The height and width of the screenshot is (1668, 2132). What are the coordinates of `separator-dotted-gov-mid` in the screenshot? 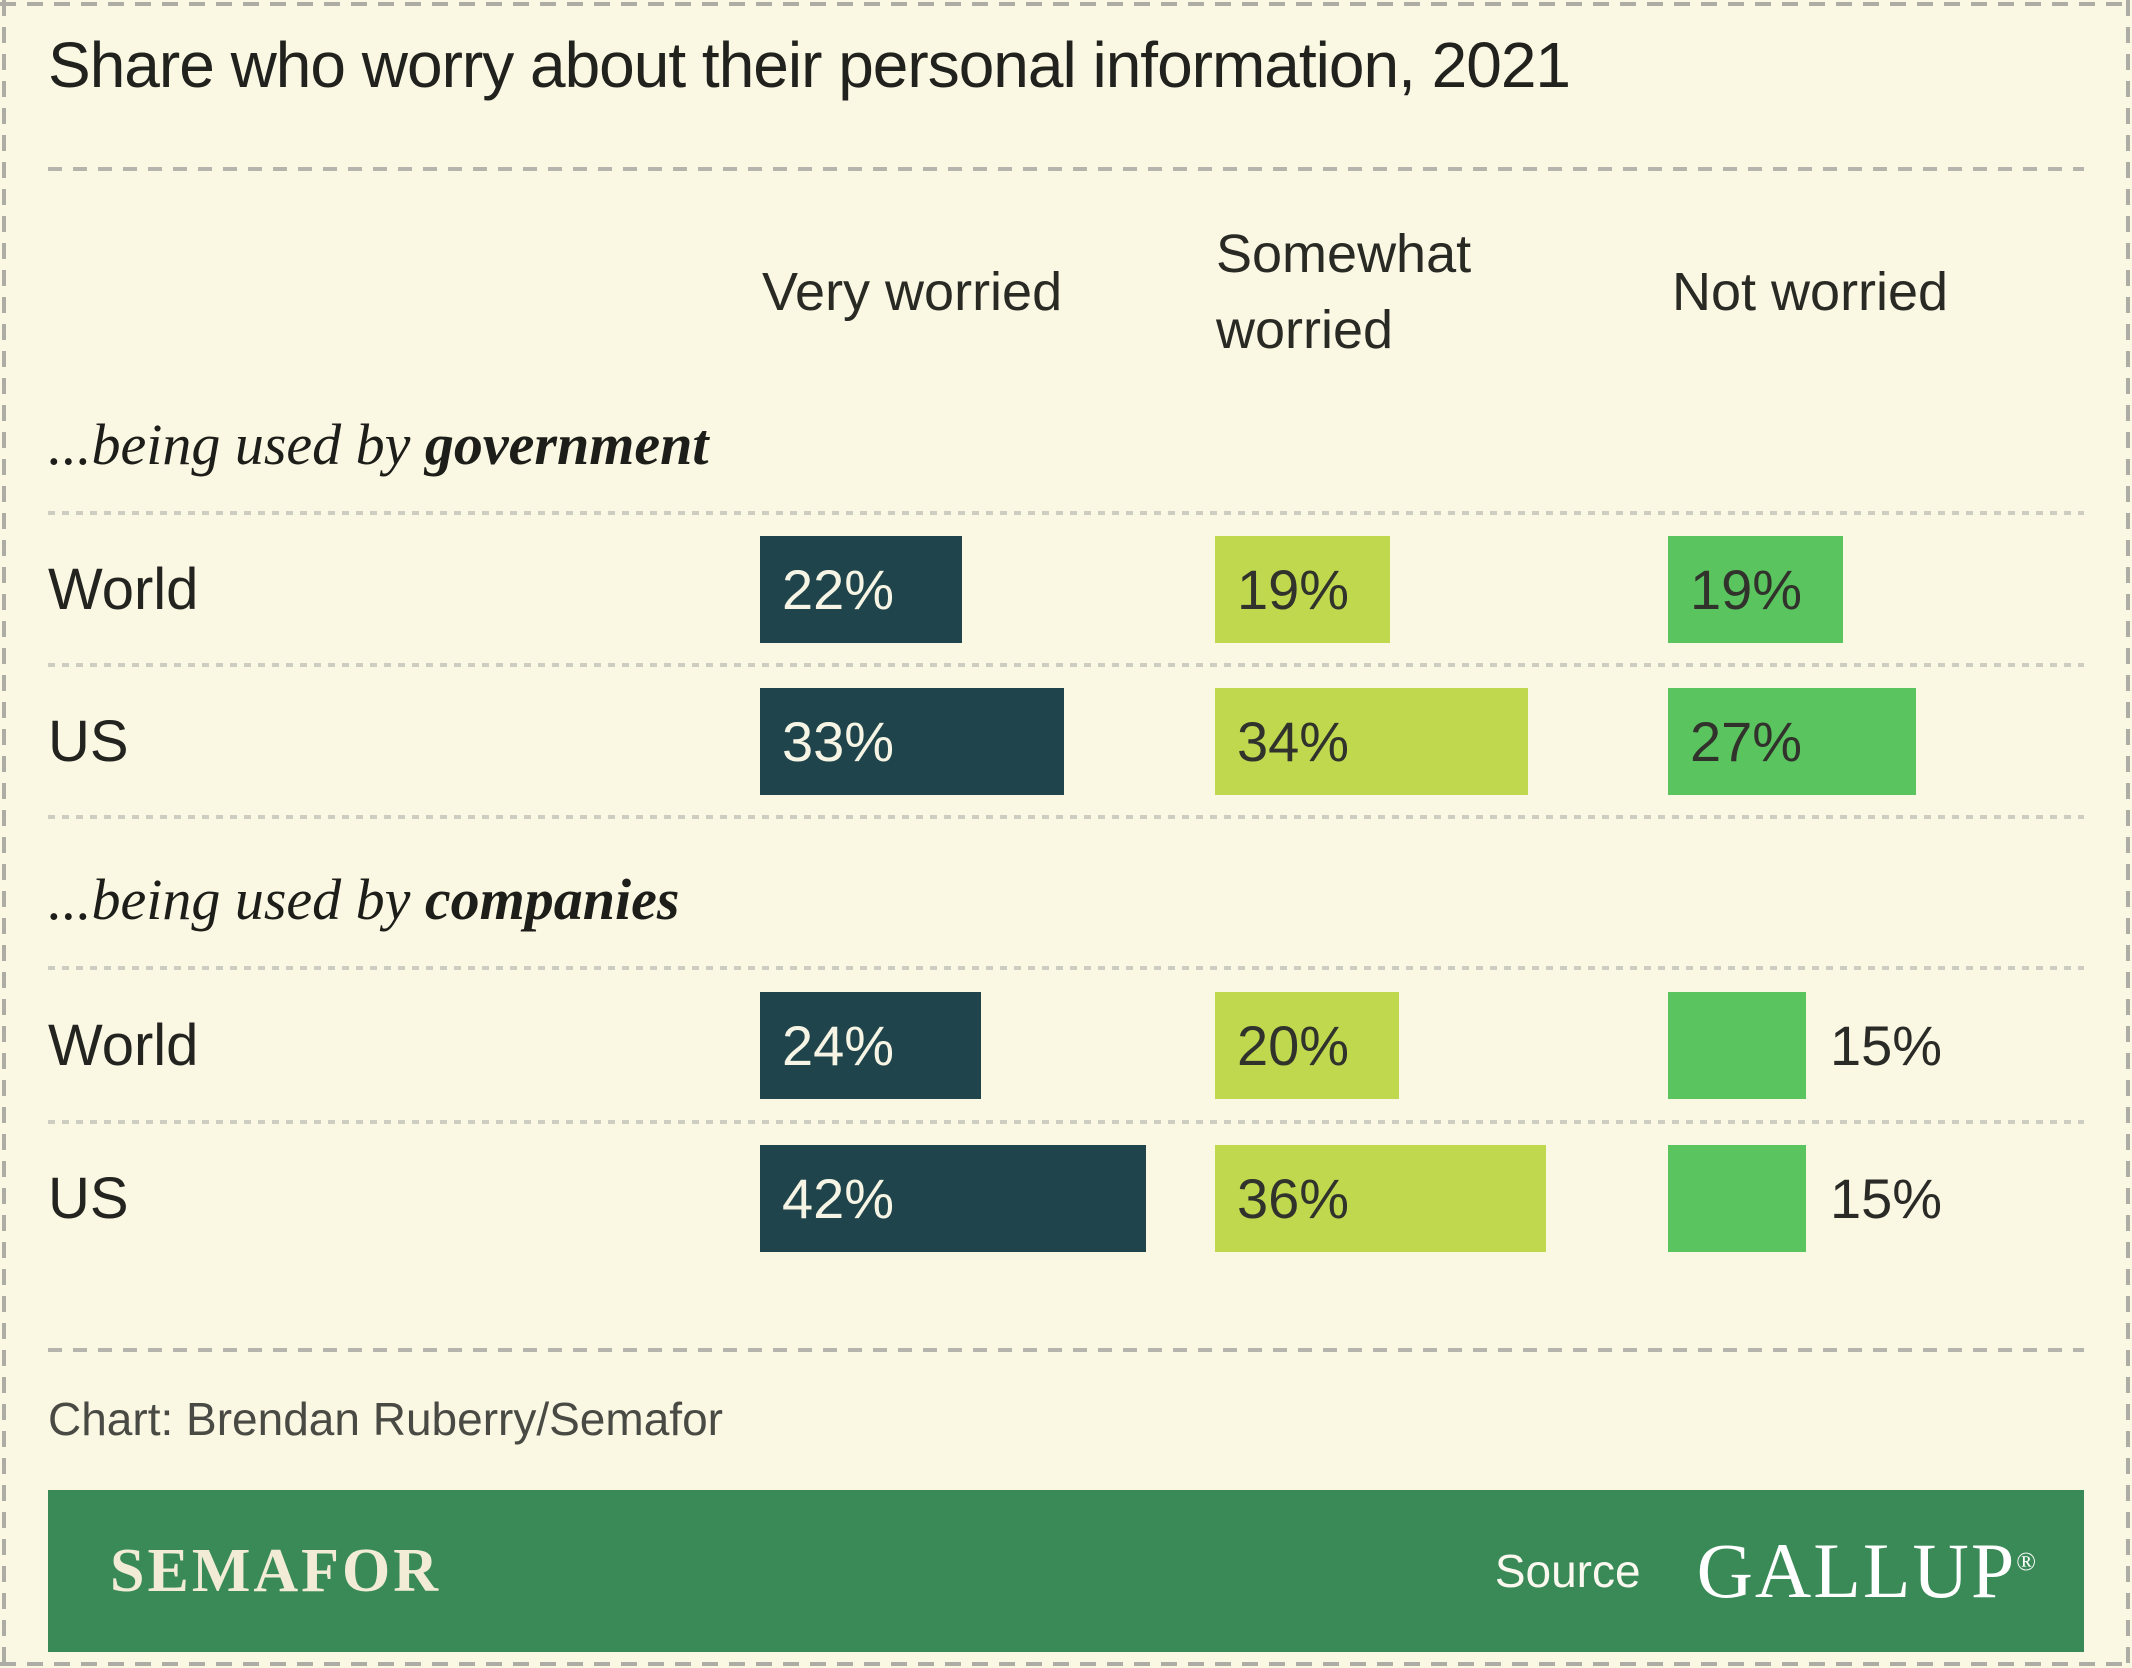 It's located at (1066, 665).